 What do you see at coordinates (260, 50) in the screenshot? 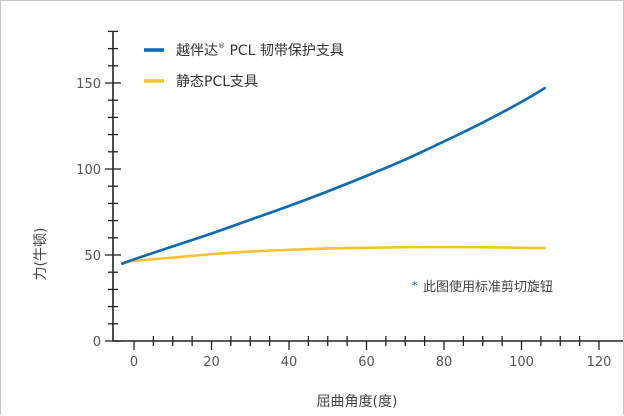
I see `legend-label: 越伴达® PCL 韧带保护支具` at bounding box center [260, 50].